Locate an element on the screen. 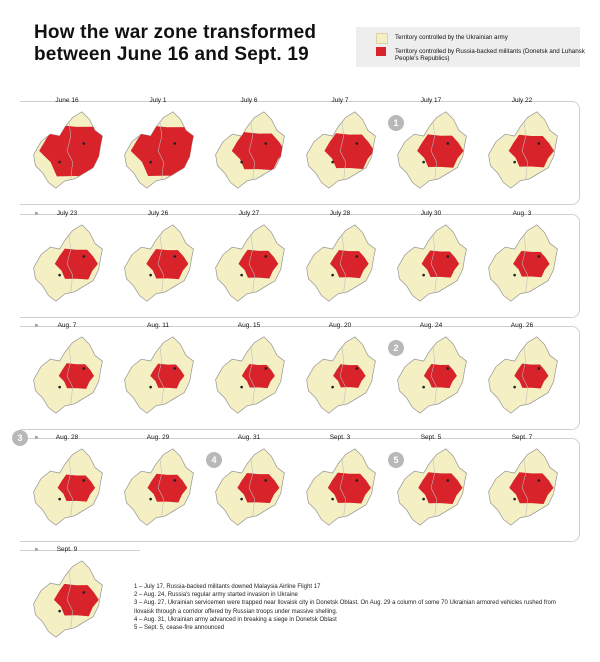 This screenshot has height=662, width=600. map-date-label: July 6 is located at coordinates (249, 100).